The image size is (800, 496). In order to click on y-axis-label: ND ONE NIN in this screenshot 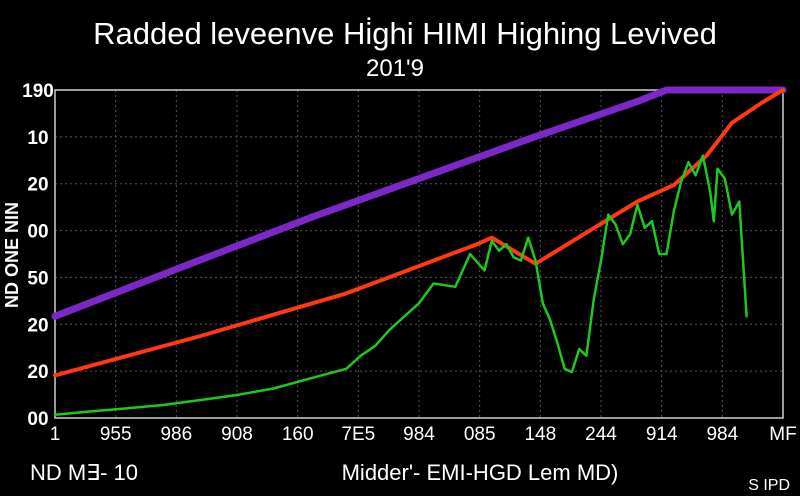, I will do `click(12, 255)`.